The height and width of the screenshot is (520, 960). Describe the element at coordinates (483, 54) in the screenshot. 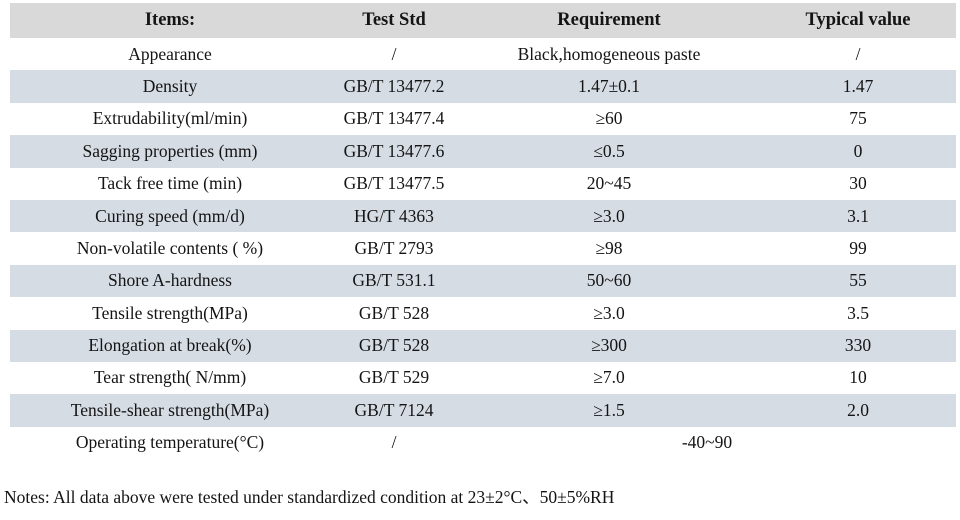

I see `table-row: Appearance / Black,homogeneous paste /` at that location.